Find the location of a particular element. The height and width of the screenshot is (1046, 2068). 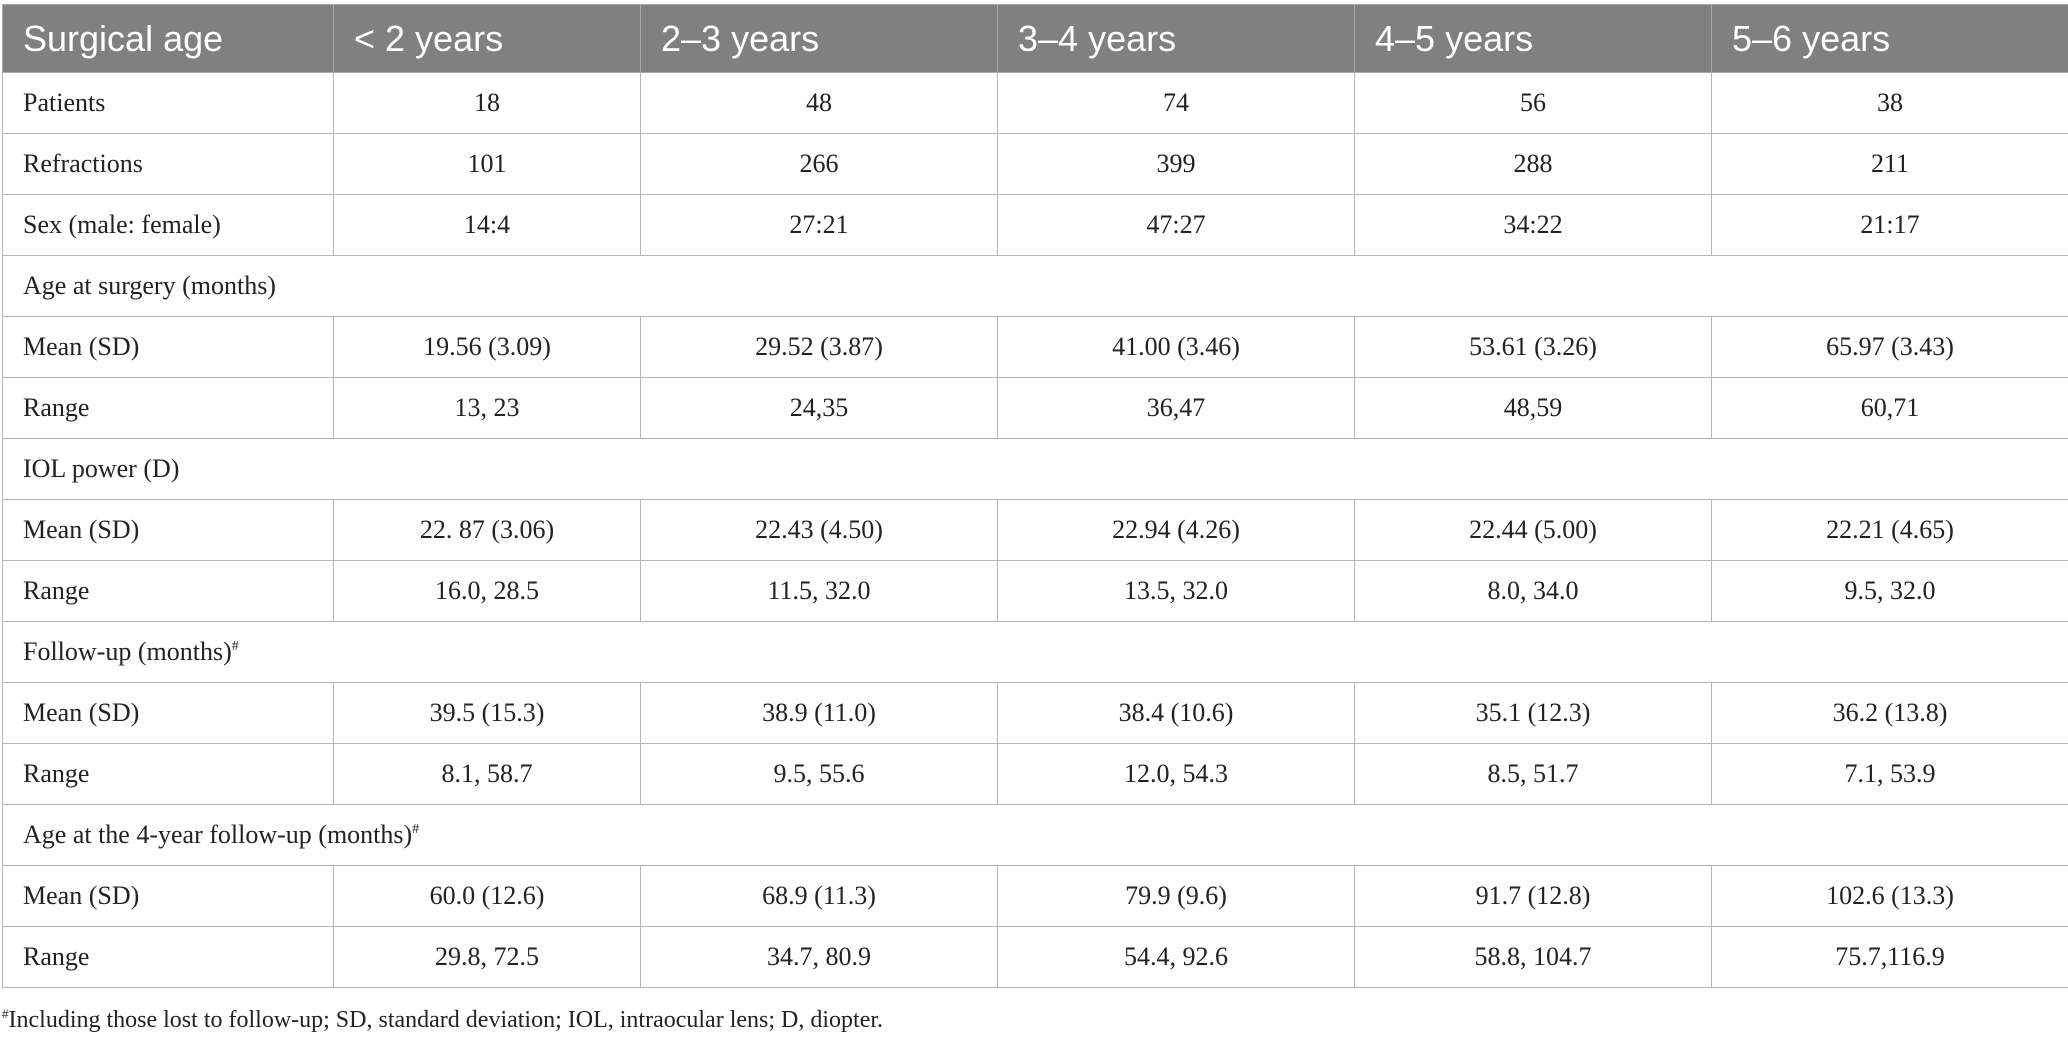

table-cell: 22.21 (4.65) is located at coordinates (1889, 530).